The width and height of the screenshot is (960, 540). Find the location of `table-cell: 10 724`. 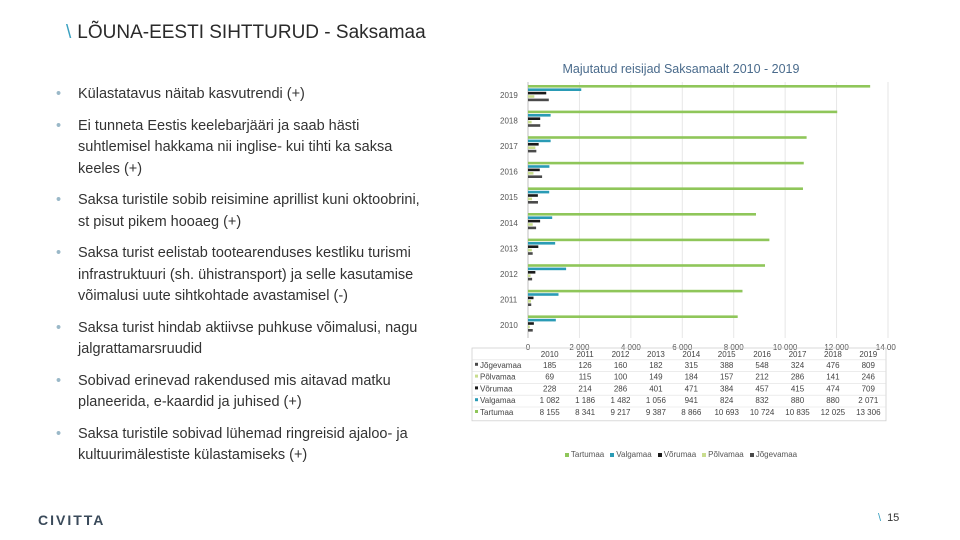

table-cell: 10 724 is located at coordinates (762, 412).